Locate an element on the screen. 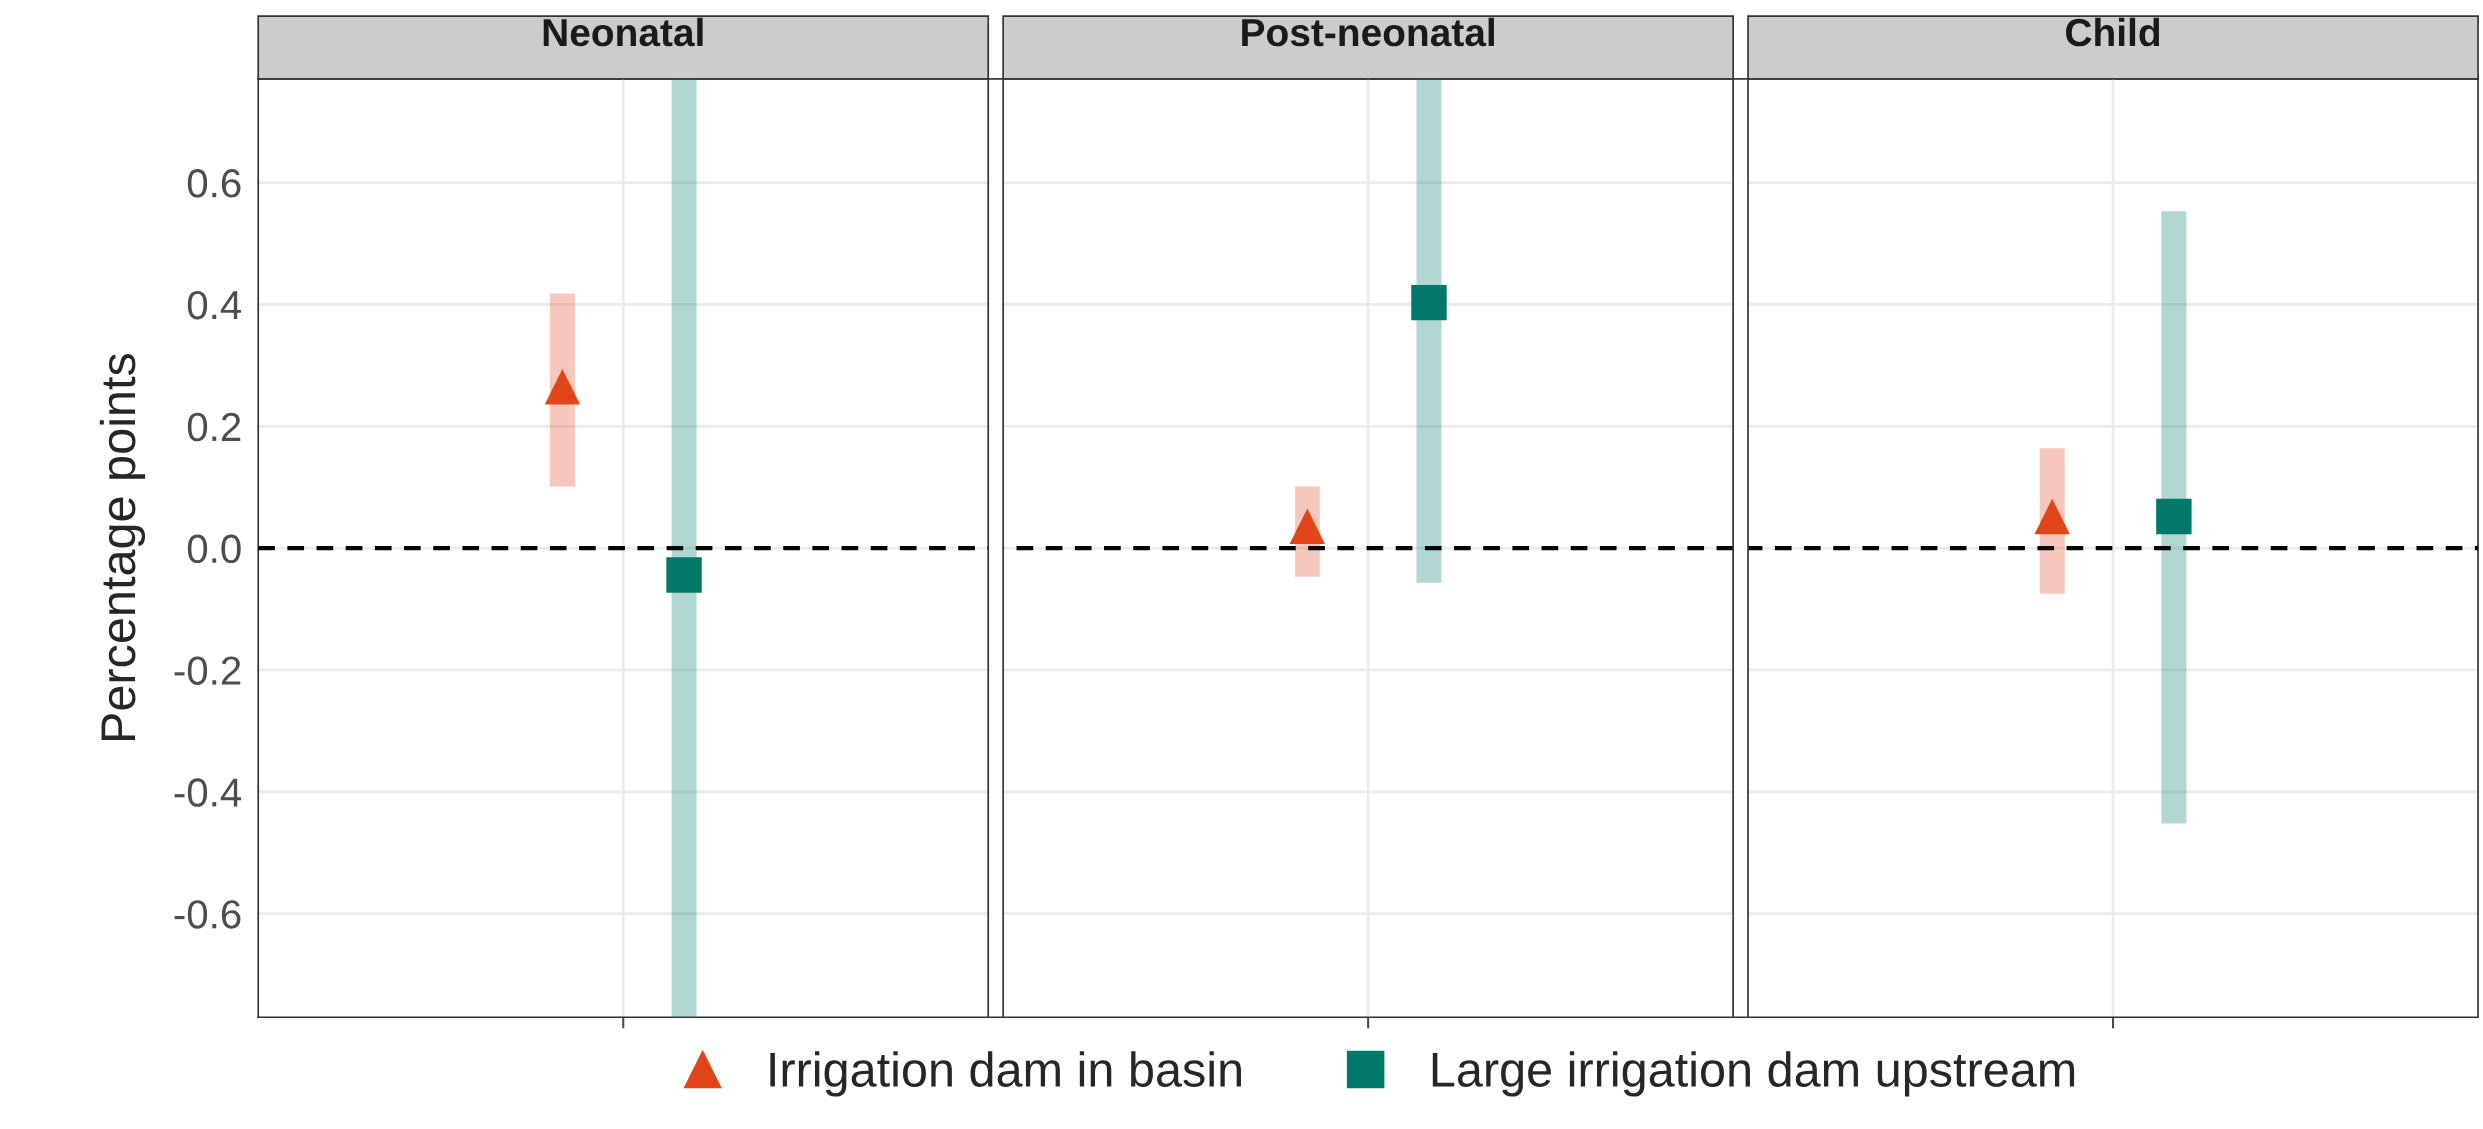 Image resolution: width=2483 pixels, height=1129 pixels. y-tick-label: 0.2 is located at coordinates (214, 427).